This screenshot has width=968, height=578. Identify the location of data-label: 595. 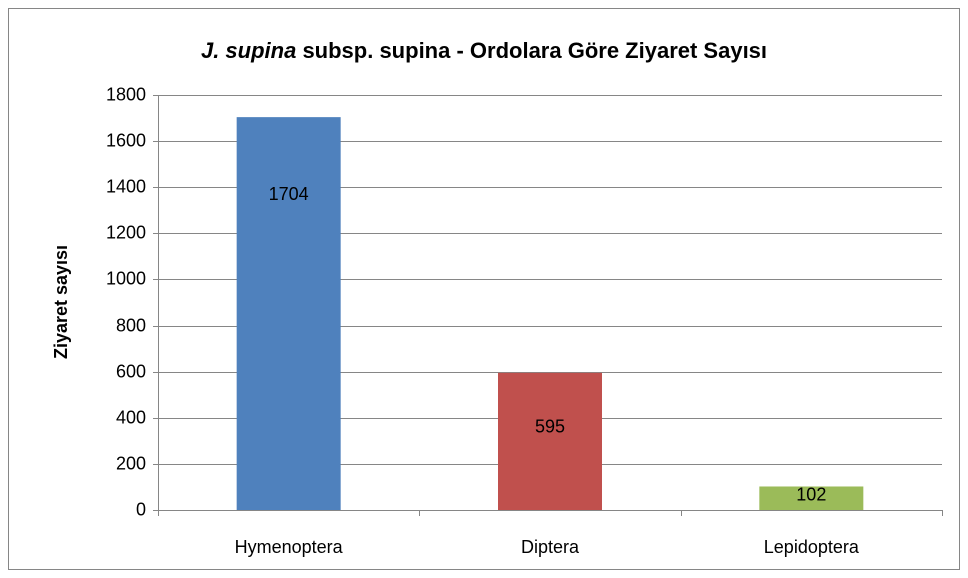
(550, 426).